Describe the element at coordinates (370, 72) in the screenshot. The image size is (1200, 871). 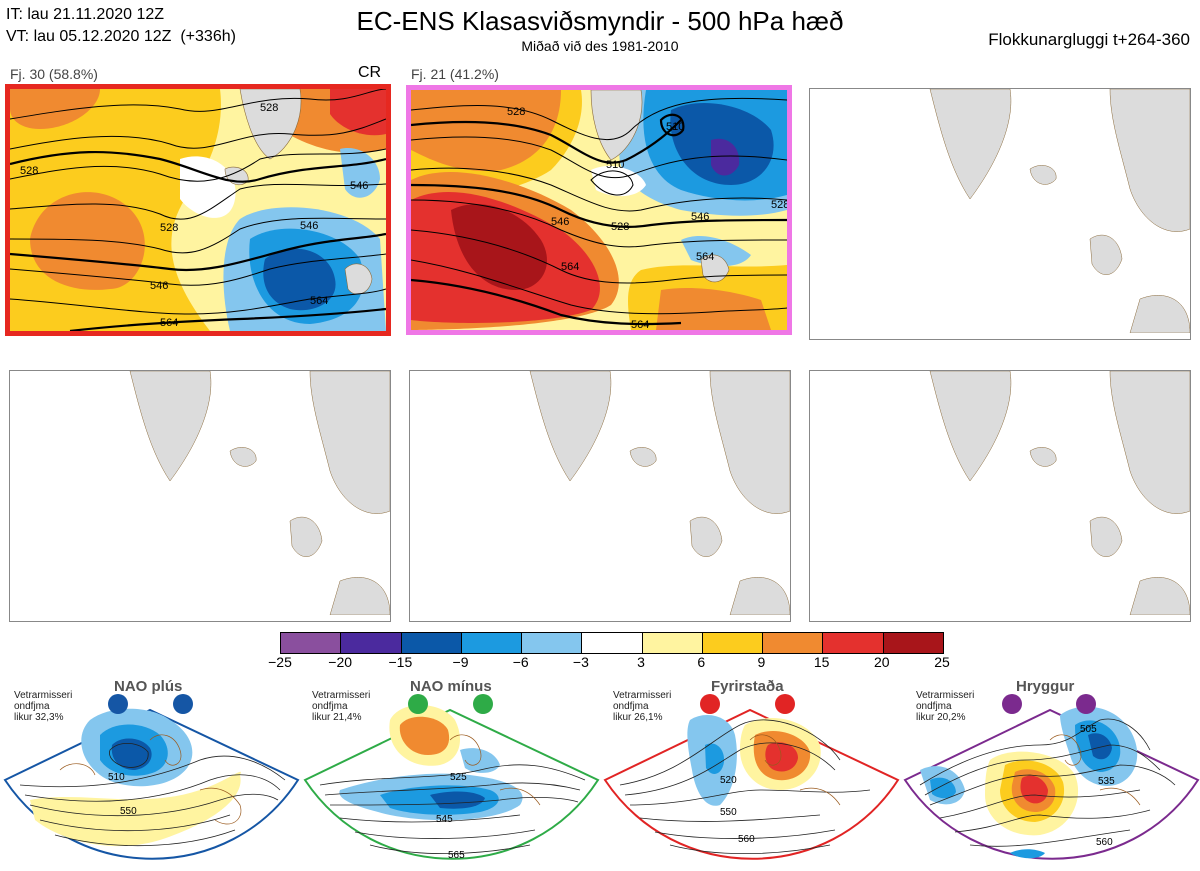
I see `panel-1-tag: CR` at that location.